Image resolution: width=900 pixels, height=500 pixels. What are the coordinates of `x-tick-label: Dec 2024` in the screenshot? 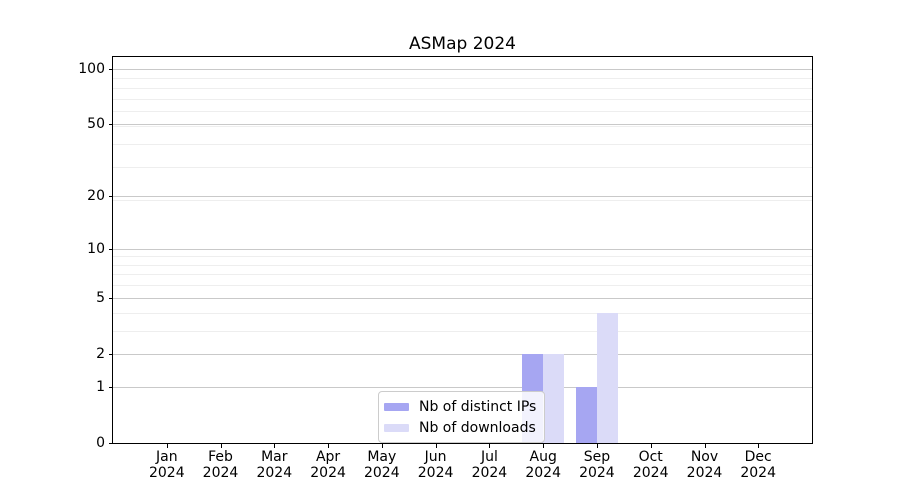 It's located at (758, 465).